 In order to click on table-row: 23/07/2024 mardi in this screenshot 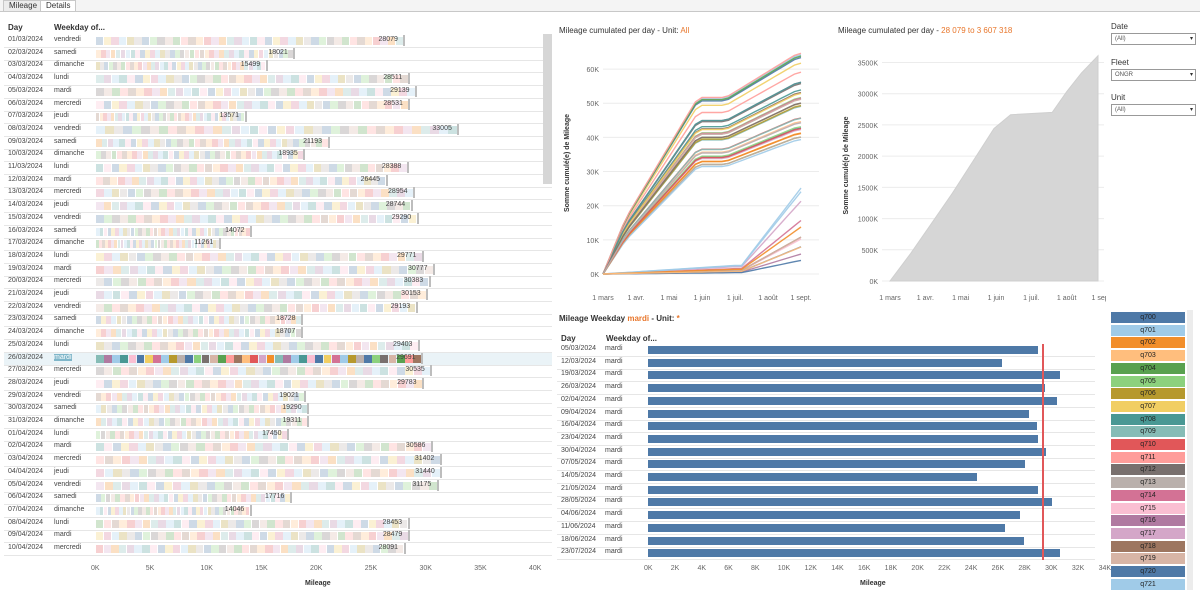, I will do `click(826, 554)`.